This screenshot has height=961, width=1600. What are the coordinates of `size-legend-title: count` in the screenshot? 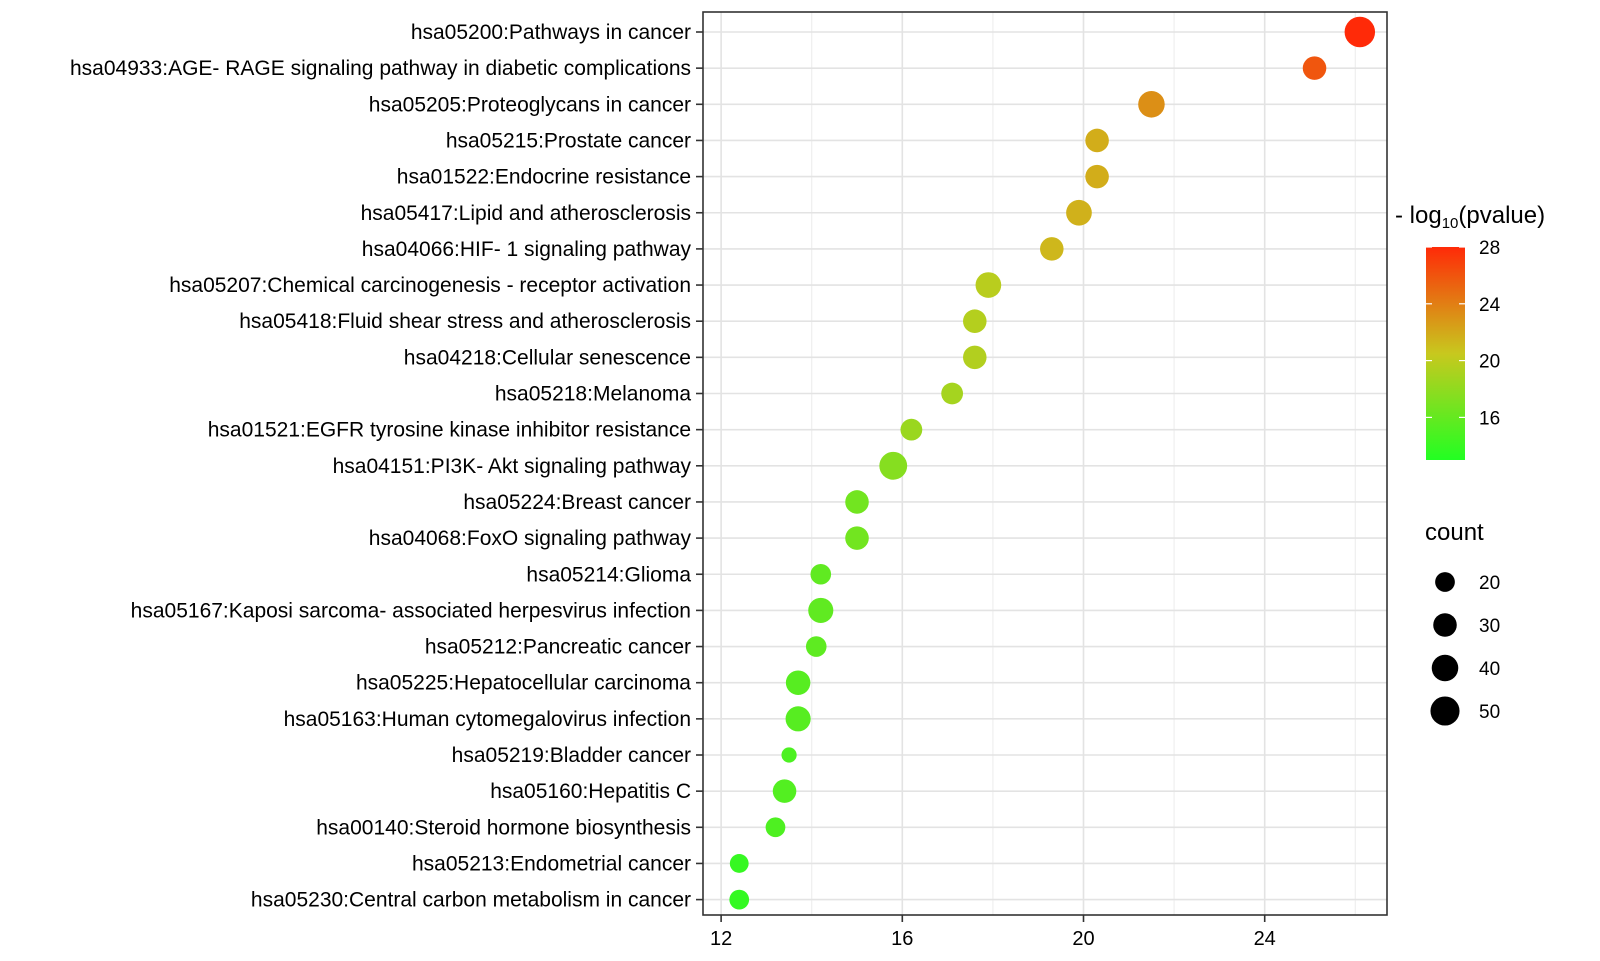 It's located at (1454, 532).